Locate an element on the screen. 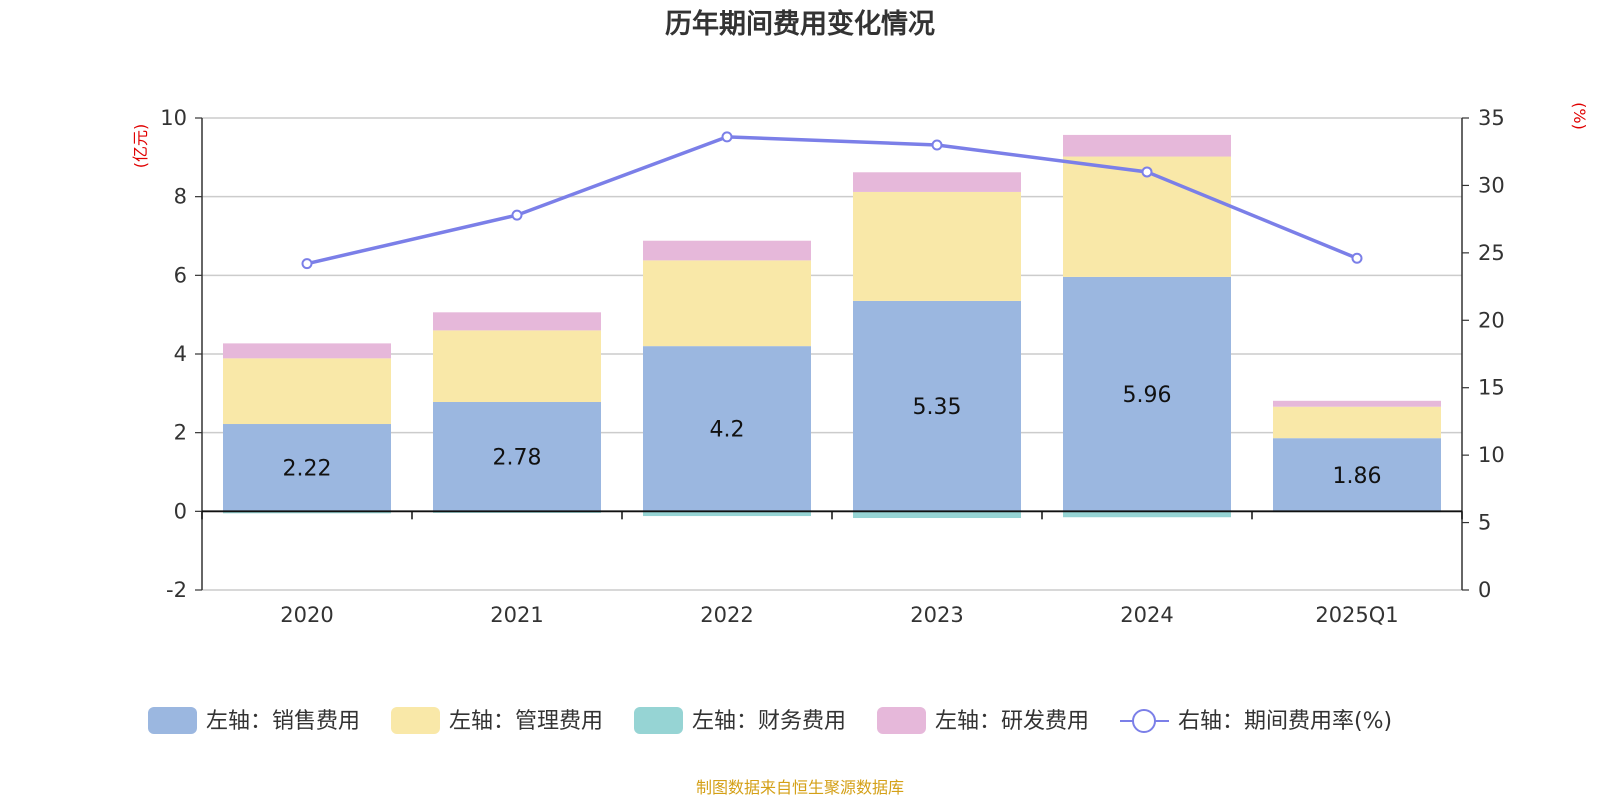 This screenshot has height=800, width=1600. rate-line is located at coordinates (832, 200).